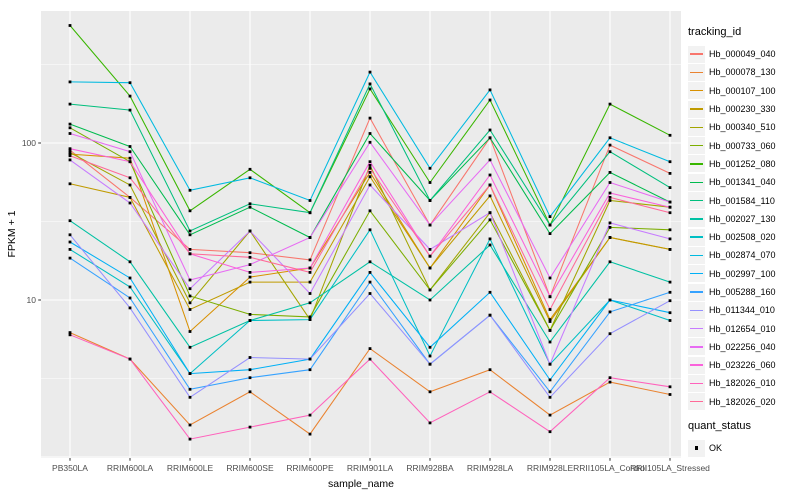  I want to click on x-axis-title: sample_name, so click(361, 484).